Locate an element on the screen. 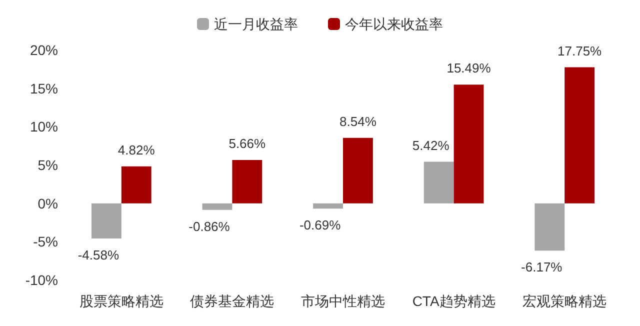 The width and height of the screenshot is (640, 326). x-tick-label: 市场中性精选 is located at coordinates (343, 301).